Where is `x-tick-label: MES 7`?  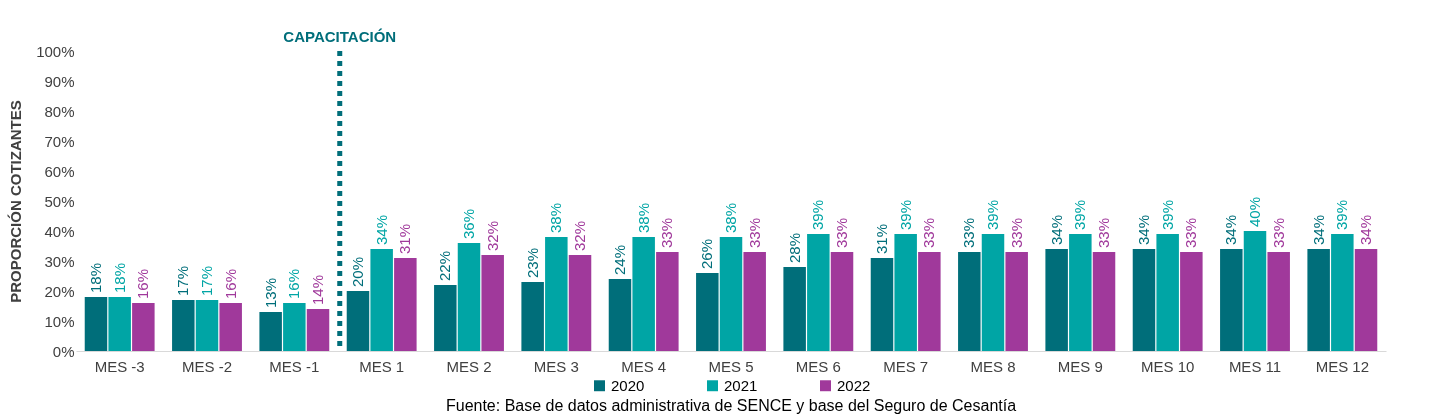 x-tick-label: MES 7 is located at coordinates (906, 366).